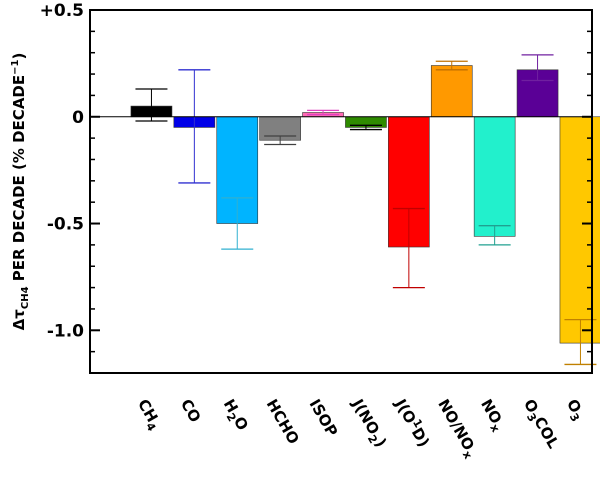 This screenshot has width=600, height=480. Describe the element at coordinates (234, 415) in the screenshot. I see `x-tick-label: H2O` at that location.